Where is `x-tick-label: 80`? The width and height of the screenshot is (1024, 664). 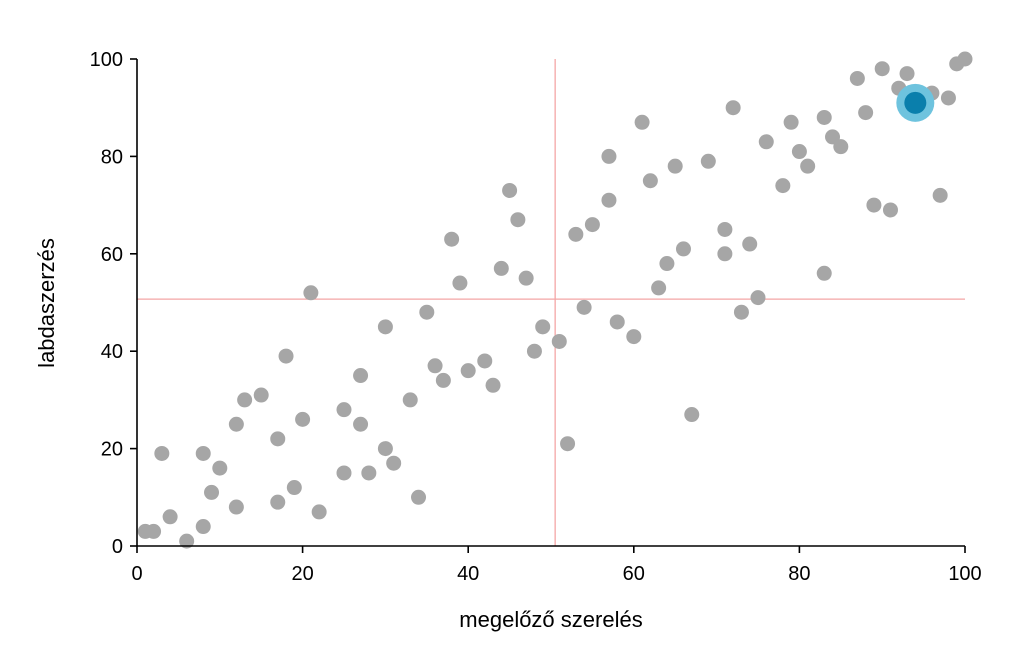 x-tick-label: 80 is located at coordinates (799, 574).